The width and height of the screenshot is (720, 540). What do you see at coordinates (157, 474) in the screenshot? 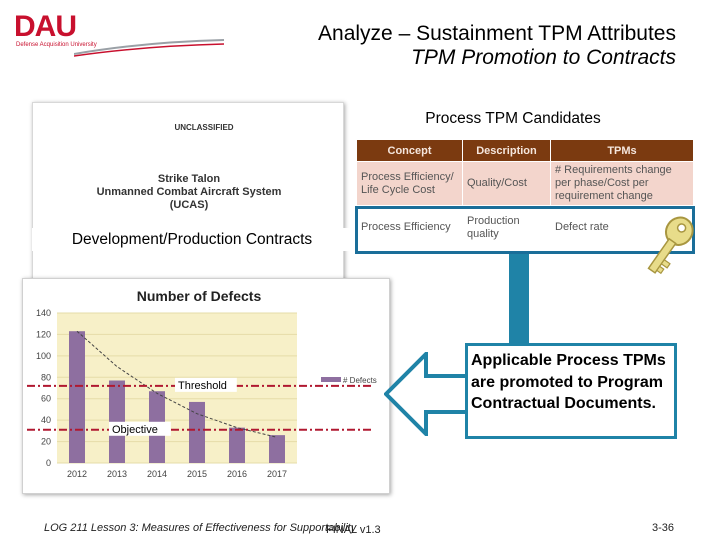
I see `x-tick-label: 2014` at bounding box center [157, 474].